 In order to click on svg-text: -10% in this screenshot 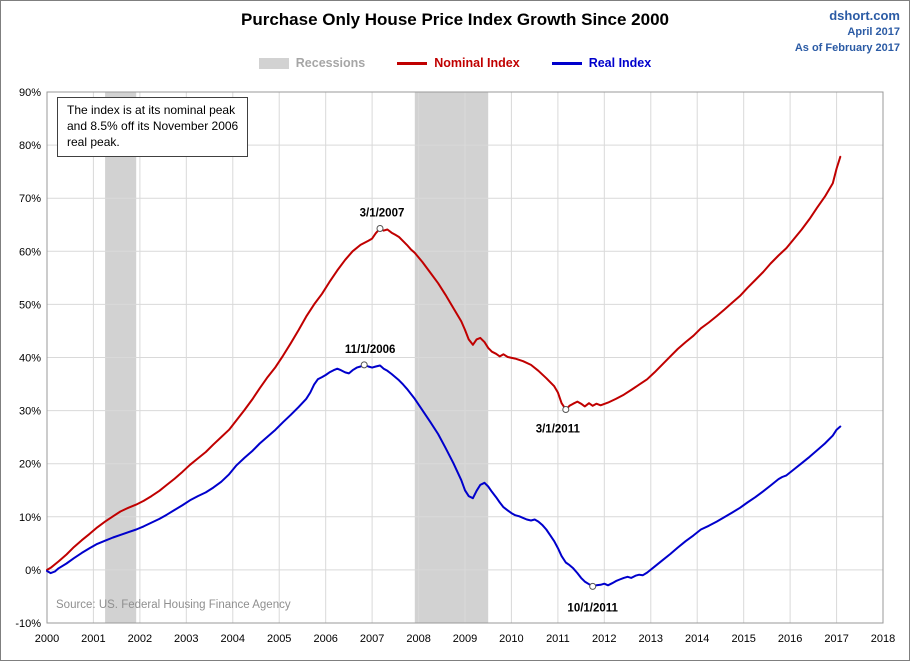, I will do `click(28, 624)`.